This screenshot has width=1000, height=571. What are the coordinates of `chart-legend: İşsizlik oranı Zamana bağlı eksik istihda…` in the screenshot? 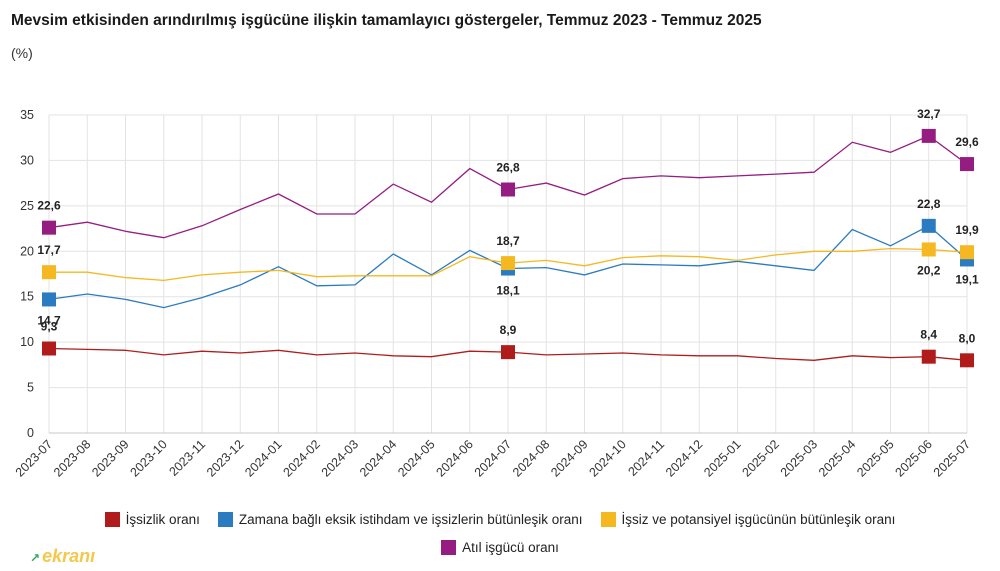 It's located at (500, 536).